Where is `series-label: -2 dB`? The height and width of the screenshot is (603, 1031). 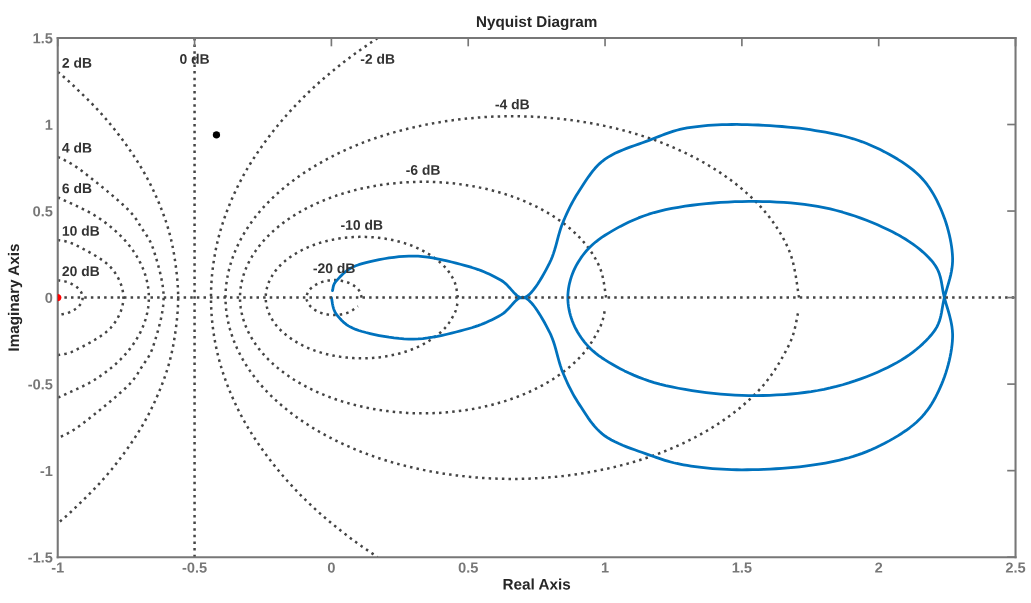
series-label: -2 dB is located at coordinates (377, 58).